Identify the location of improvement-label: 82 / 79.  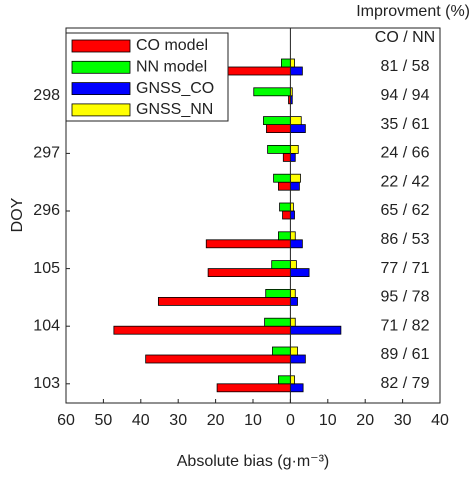
(405, 383).